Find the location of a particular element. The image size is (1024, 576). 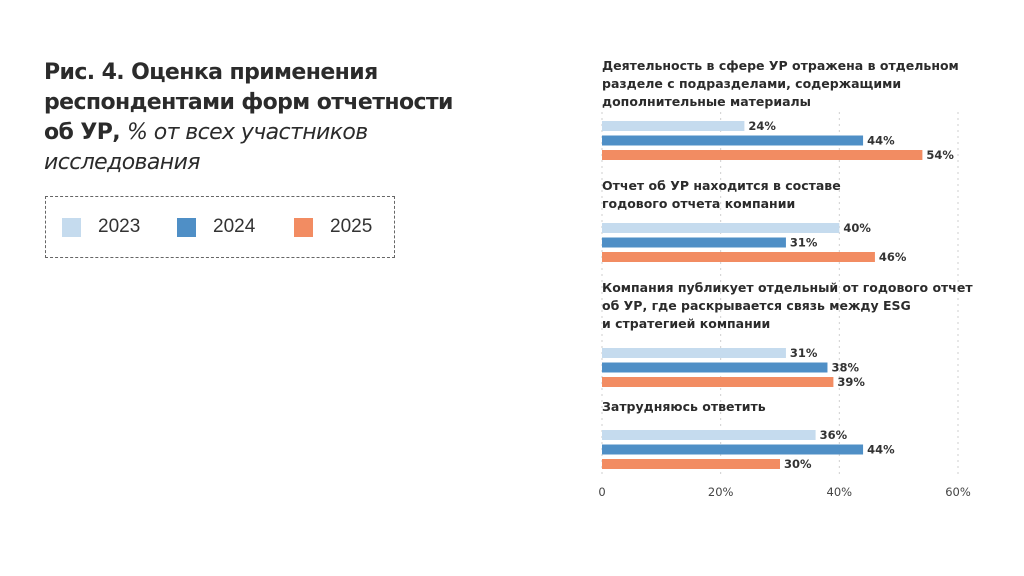

data-label-2023: 31% is located at coordinates (804, 353).